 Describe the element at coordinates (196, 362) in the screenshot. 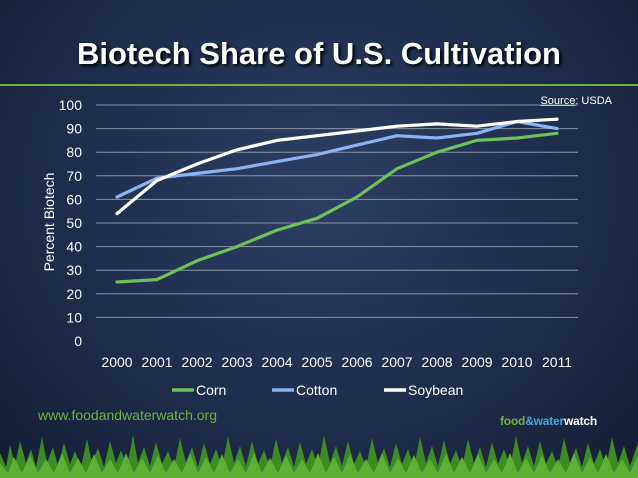

I see `x-tick-label: 2002` at that location.